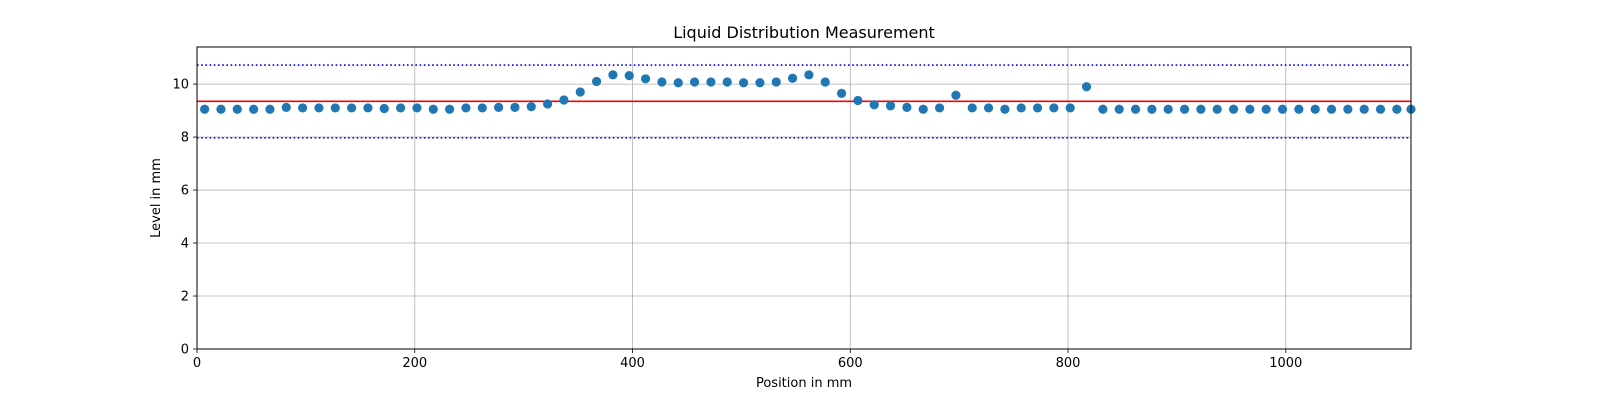 Image resolution: width=1600 pixels, height=400 pixels. I want to click on y-tick-label: 2, so click(185, 297).